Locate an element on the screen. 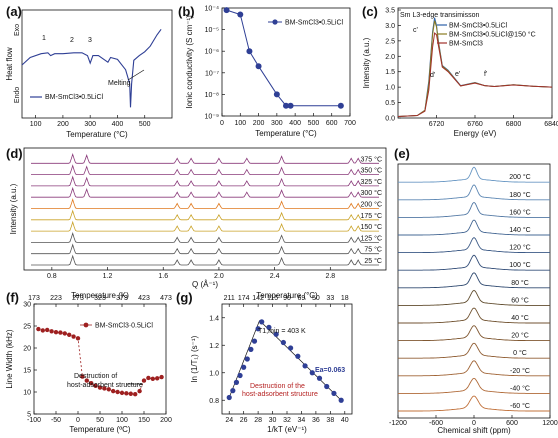  nmr-trace-label: 20 °C is located at coordinates (520, 336).